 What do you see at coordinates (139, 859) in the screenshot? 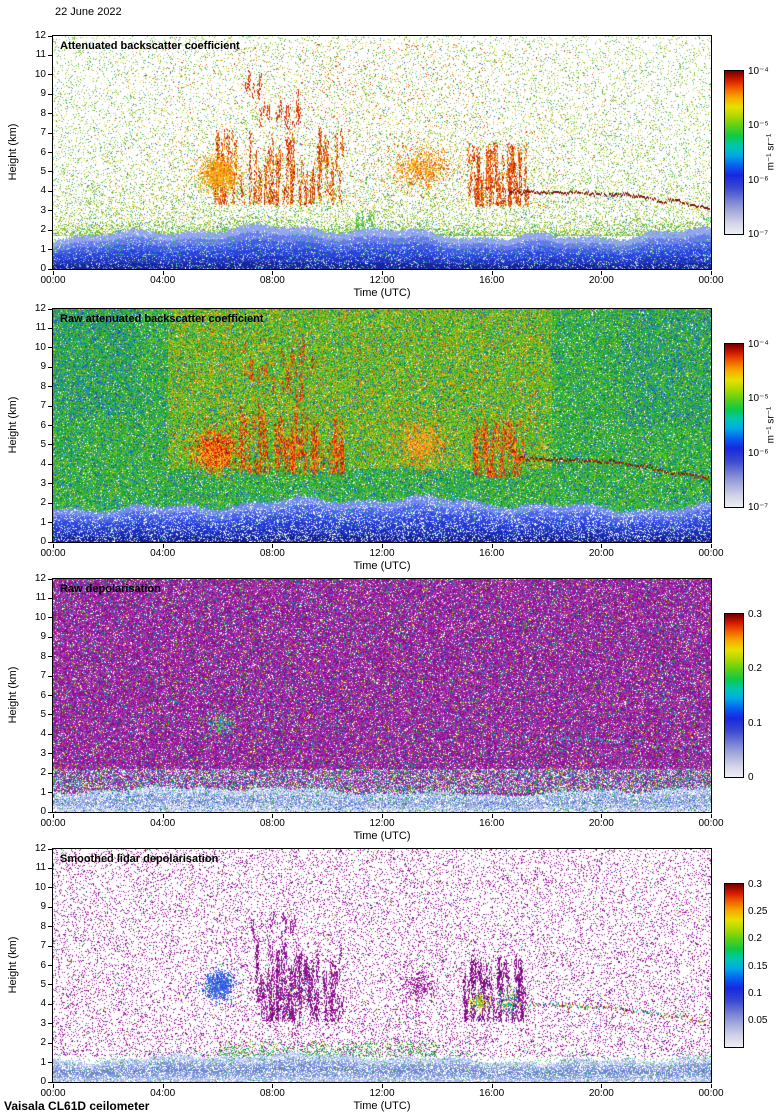
I see `panel-title: Smoothed lidar depolarisation` at bounding box center [139, 859].